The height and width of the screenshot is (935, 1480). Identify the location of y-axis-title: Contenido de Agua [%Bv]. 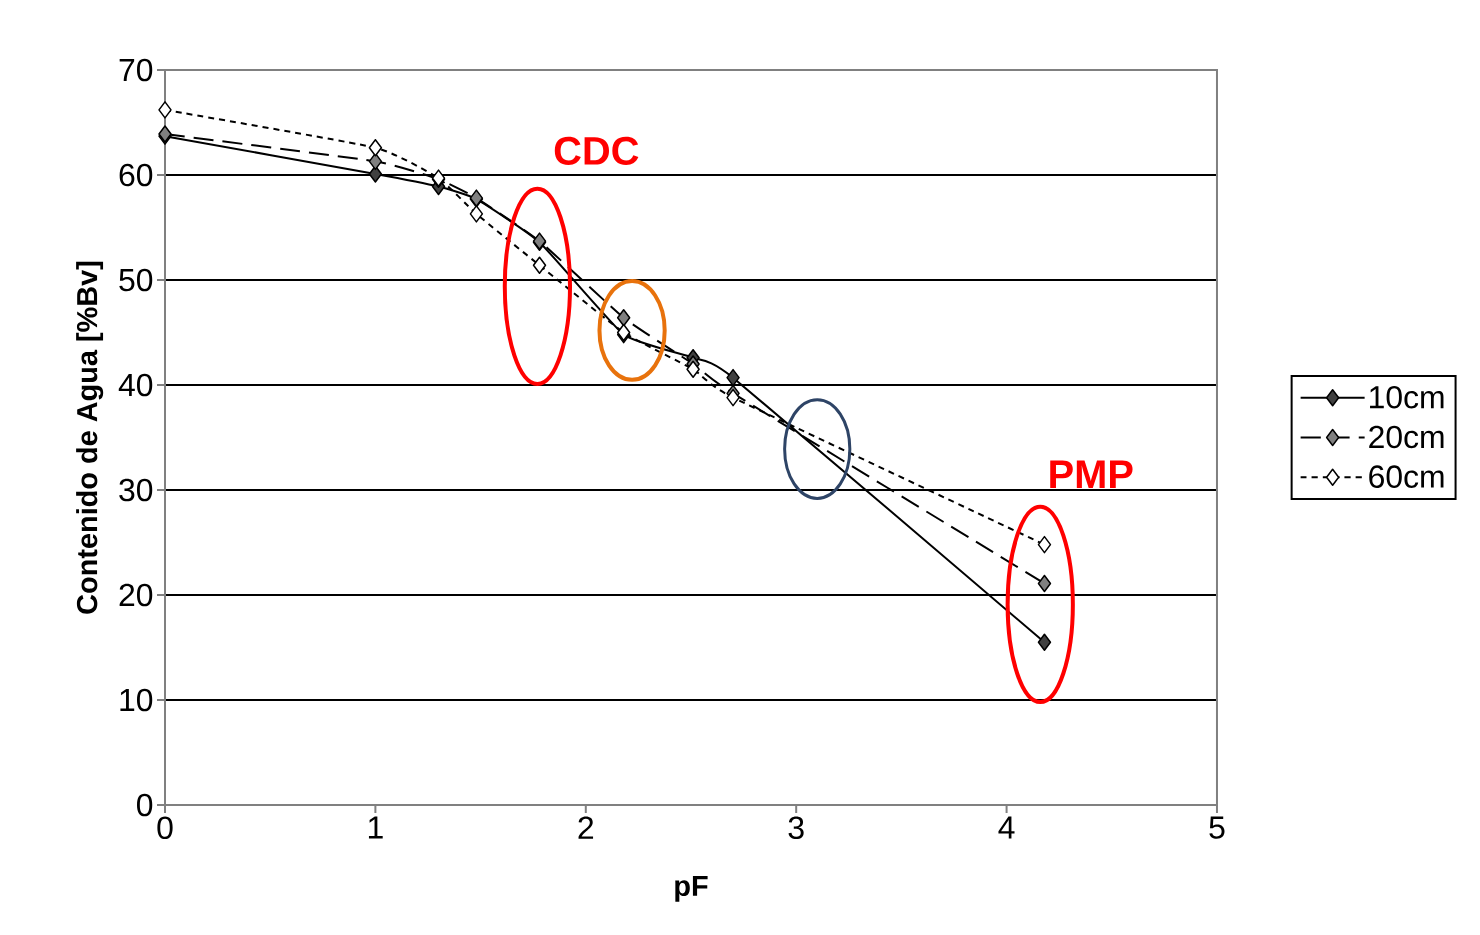
(90, 437).